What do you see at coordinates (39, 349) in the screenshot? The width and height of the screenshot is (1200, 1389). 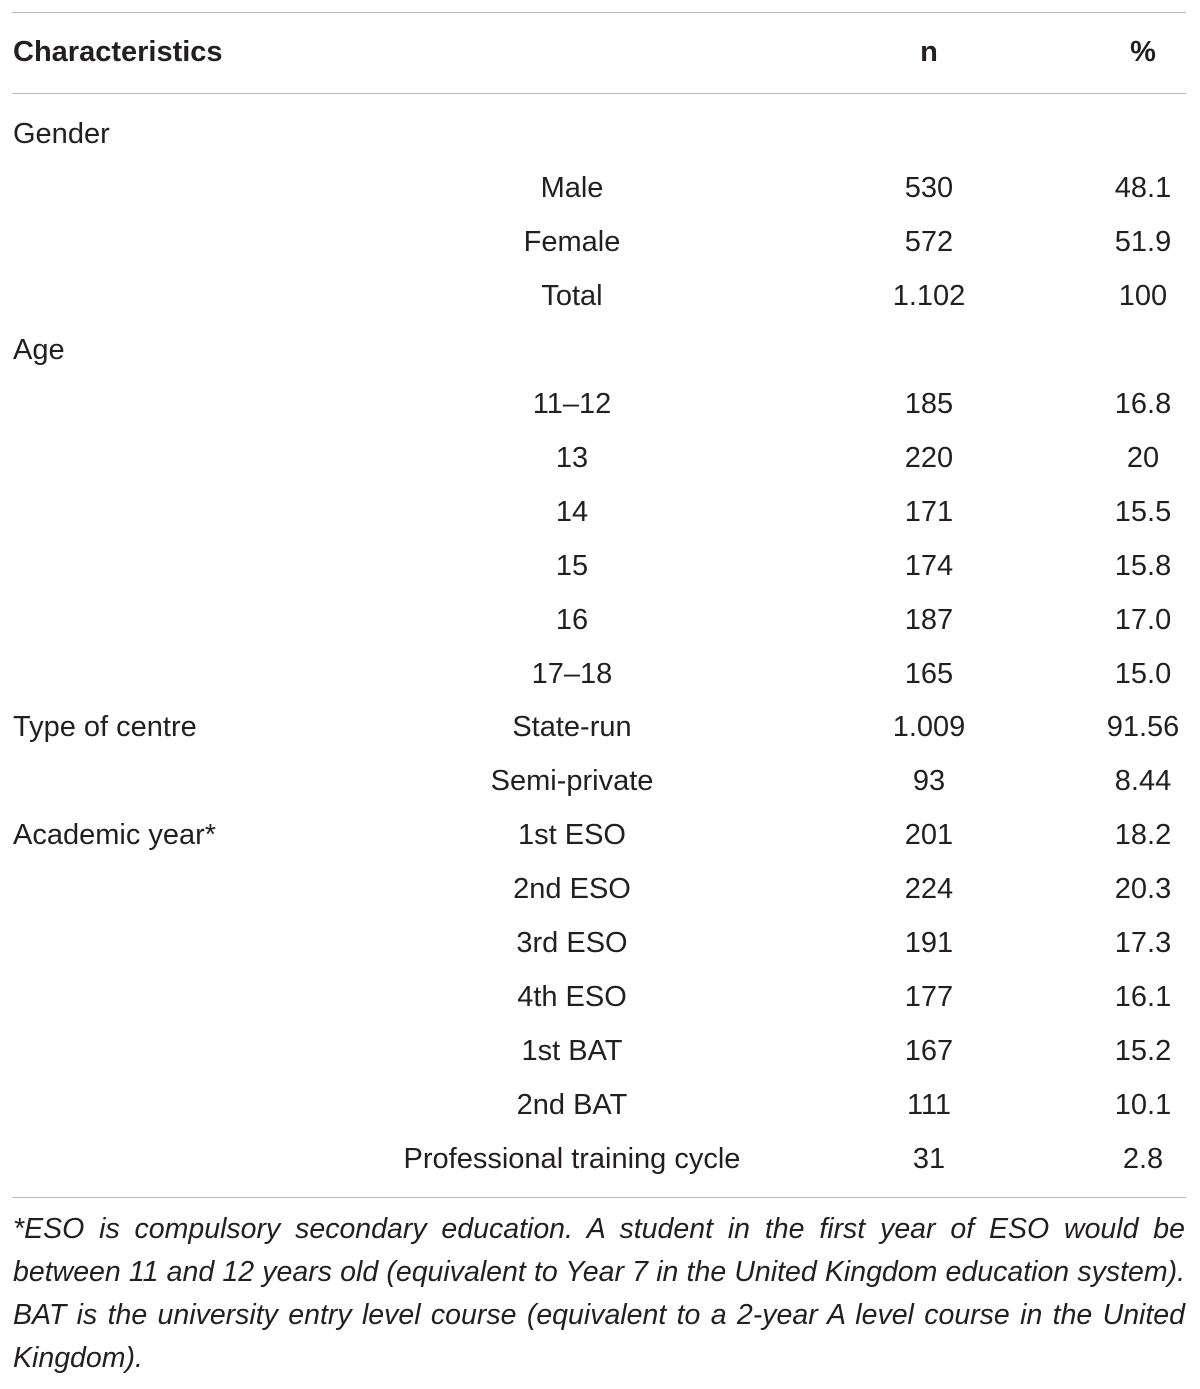 I see `row-group-label: Age` at bounding box center [39, 349].